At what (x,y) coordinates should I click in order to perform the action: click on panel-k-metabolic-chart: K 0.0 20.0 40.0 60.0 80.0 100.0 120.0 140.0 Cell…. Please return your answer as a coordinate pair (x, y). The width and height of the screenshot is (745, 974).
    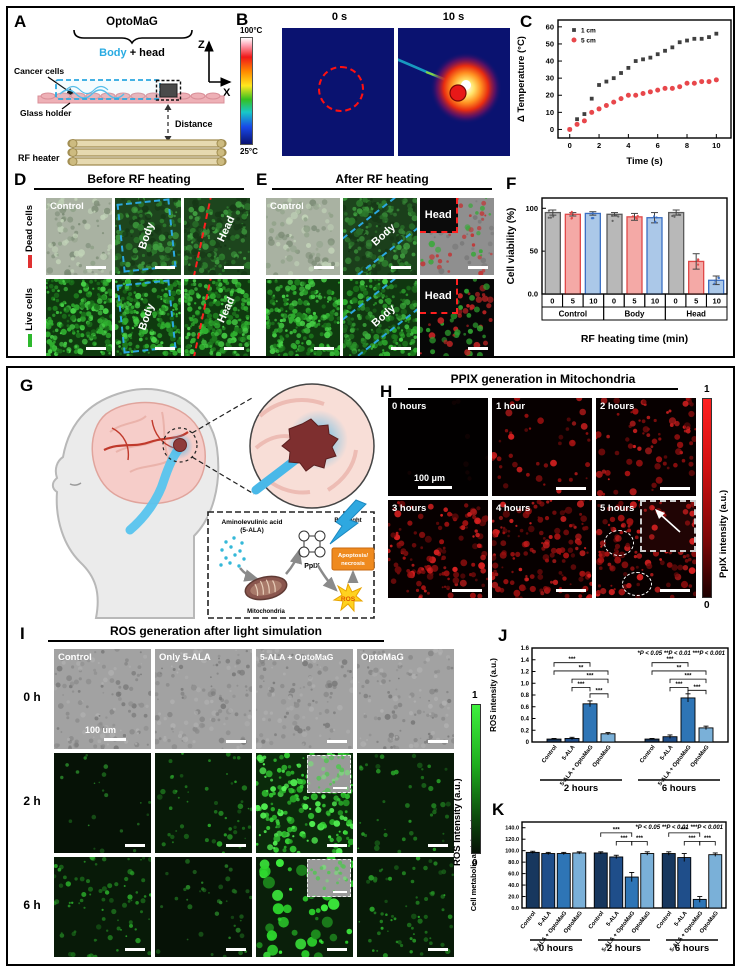
    Looking at the image, I should click on (601, 883).